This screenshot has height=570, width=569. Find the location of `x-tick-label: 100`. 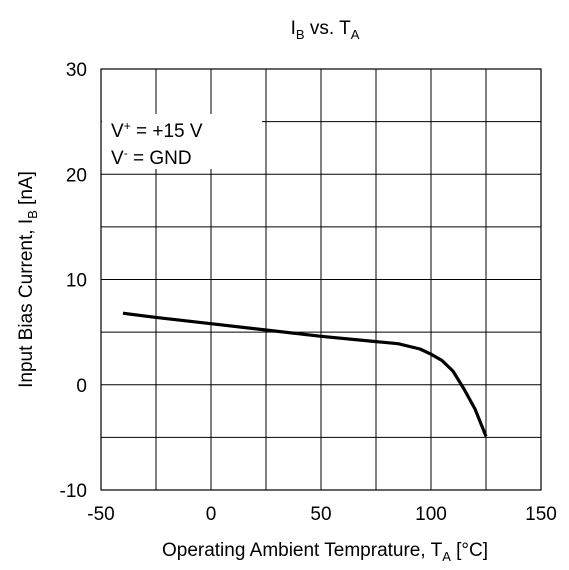

x-tick-label: 100 is located at coordinates (431, 514).